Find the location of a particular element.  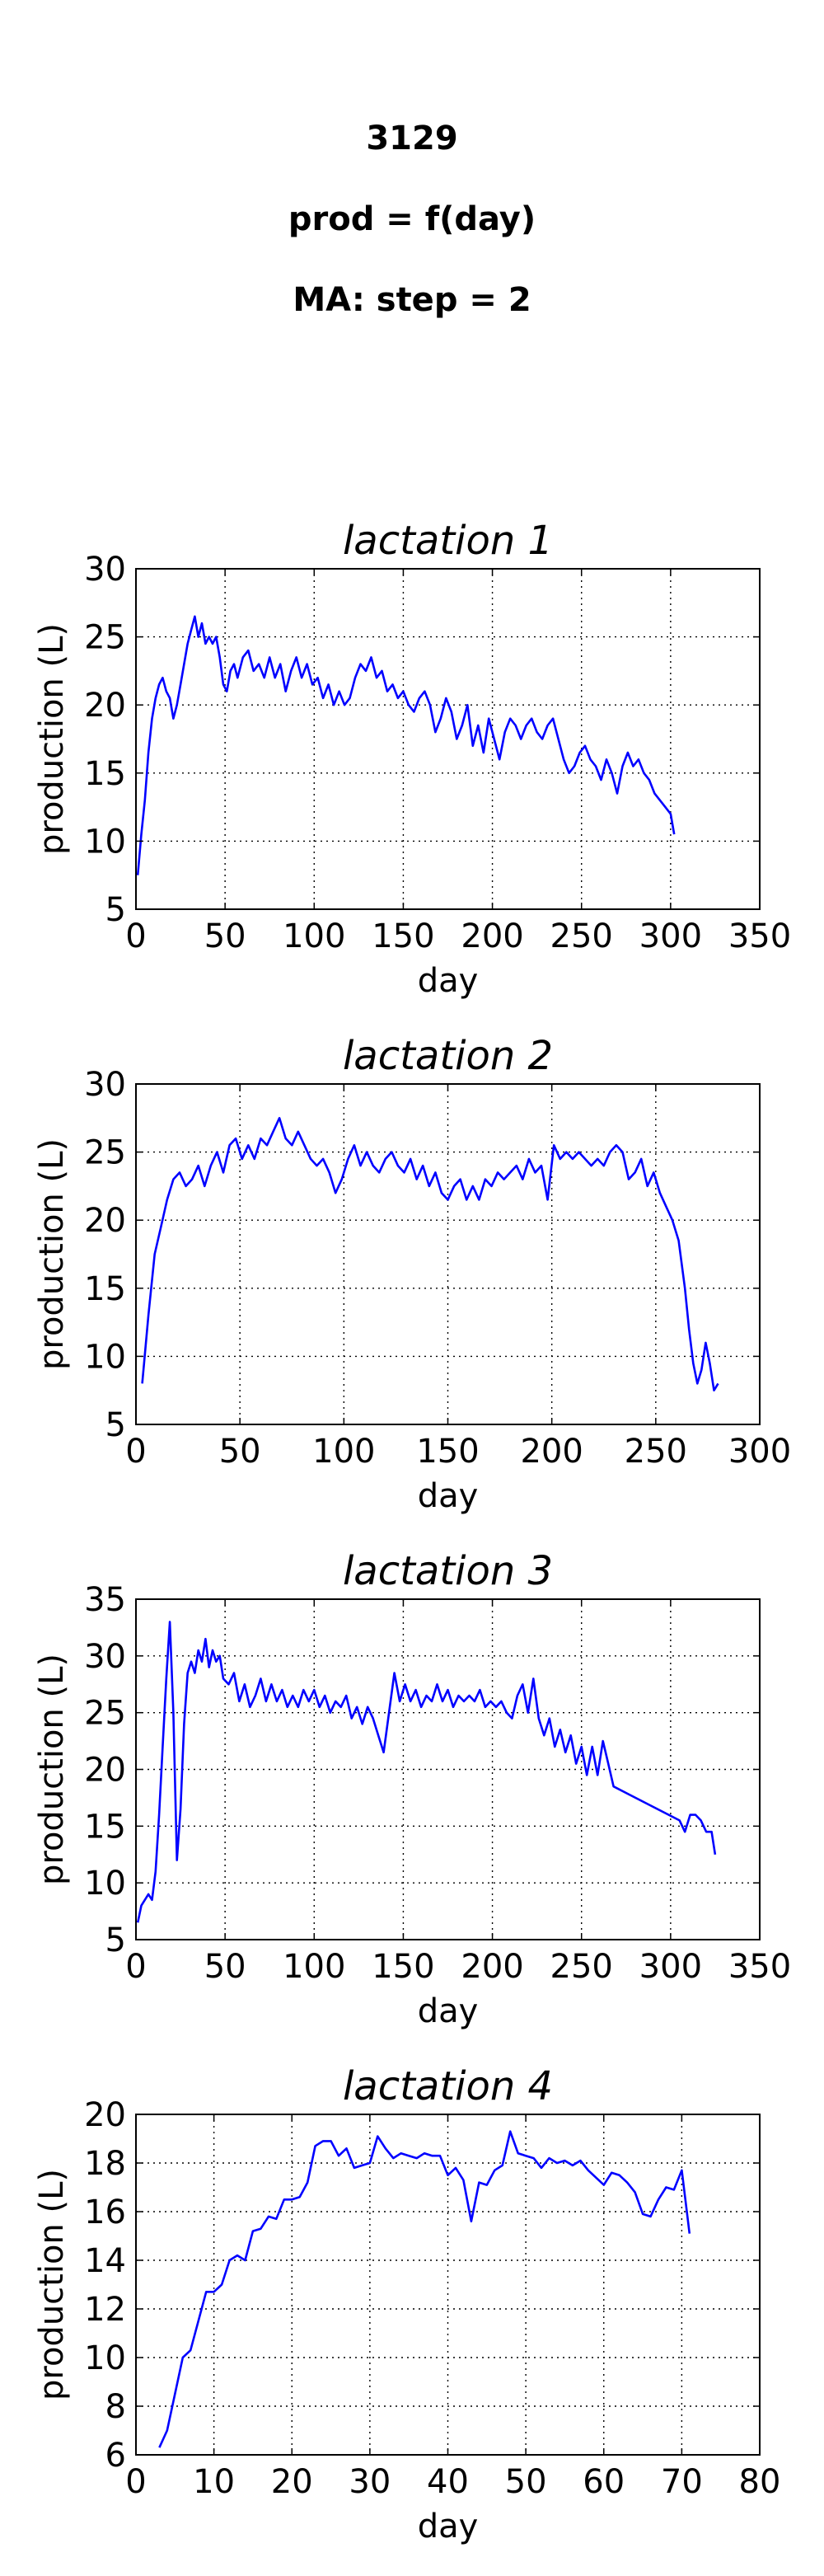

smoothing-title: MA: step = 2 is located at coordinates (412, 300).